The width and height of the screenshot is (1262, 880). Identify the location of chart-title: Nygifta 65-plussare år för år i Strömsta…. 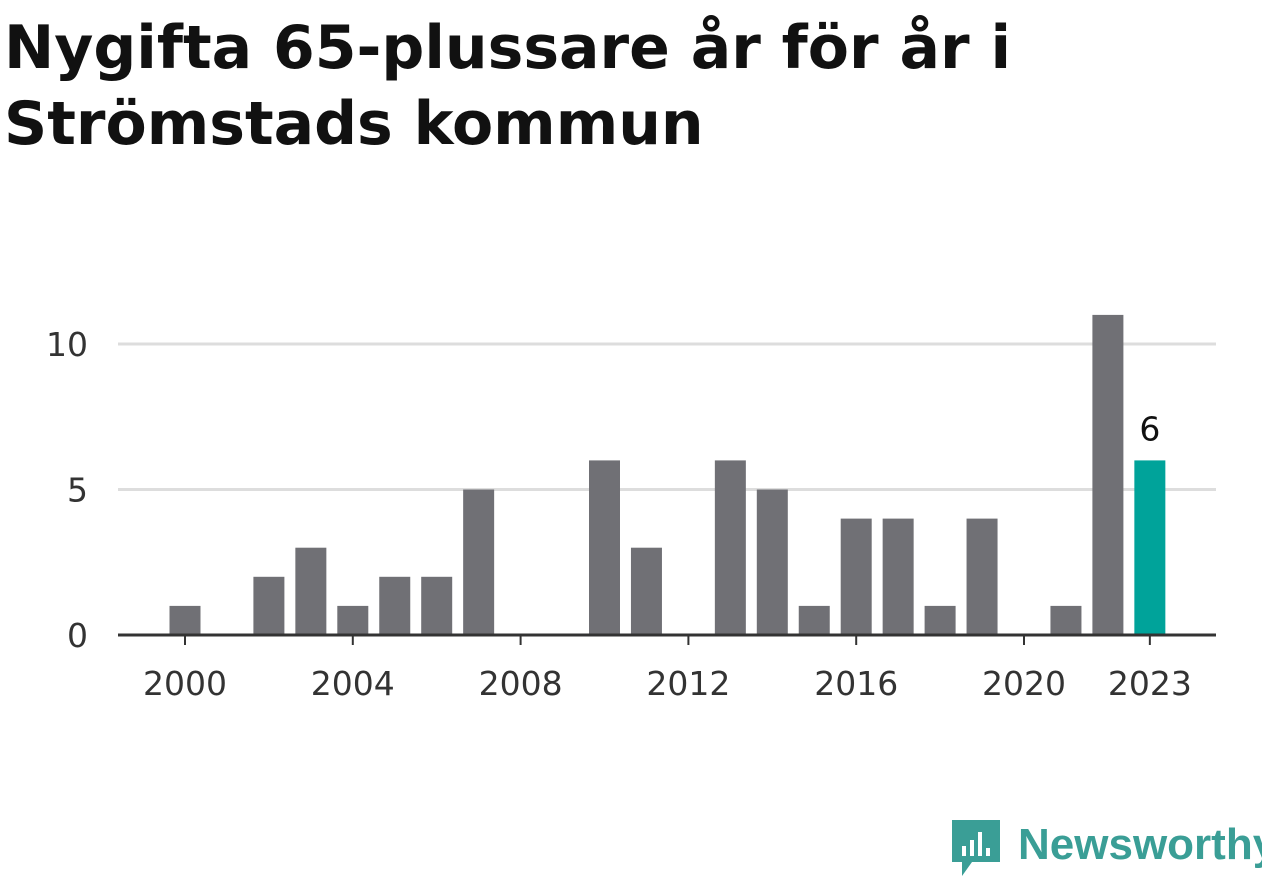
(508, 86).